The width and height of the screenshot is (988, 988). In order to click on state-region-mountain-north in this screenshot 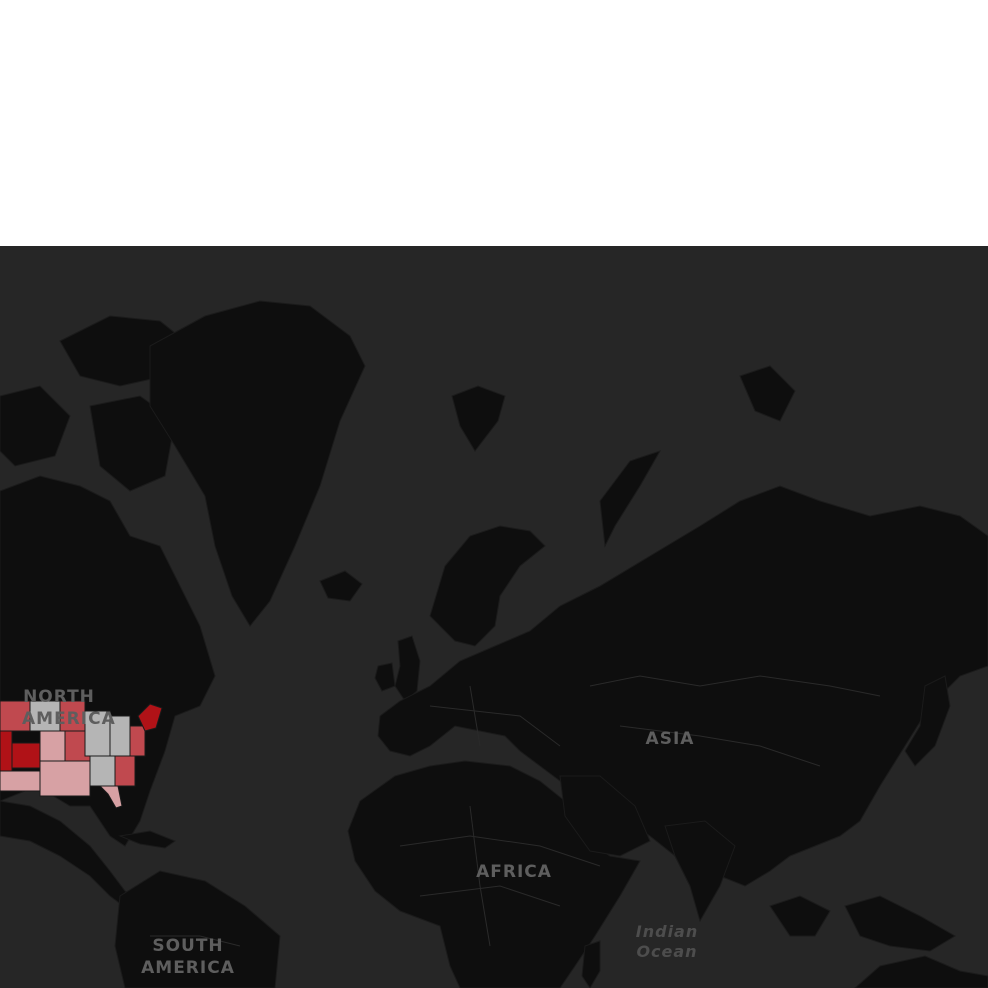, I will do `click(45, 716)`.